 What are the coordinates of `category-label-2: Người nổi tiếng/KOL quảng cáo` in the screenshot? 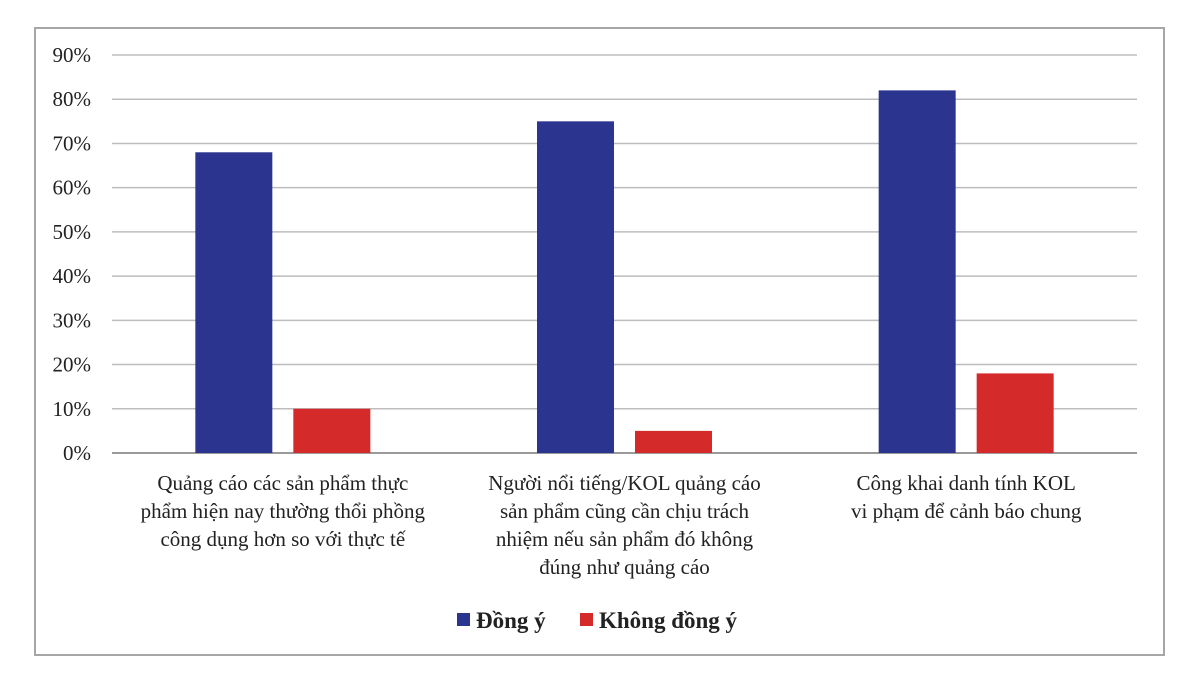 It's located at (624, 483).